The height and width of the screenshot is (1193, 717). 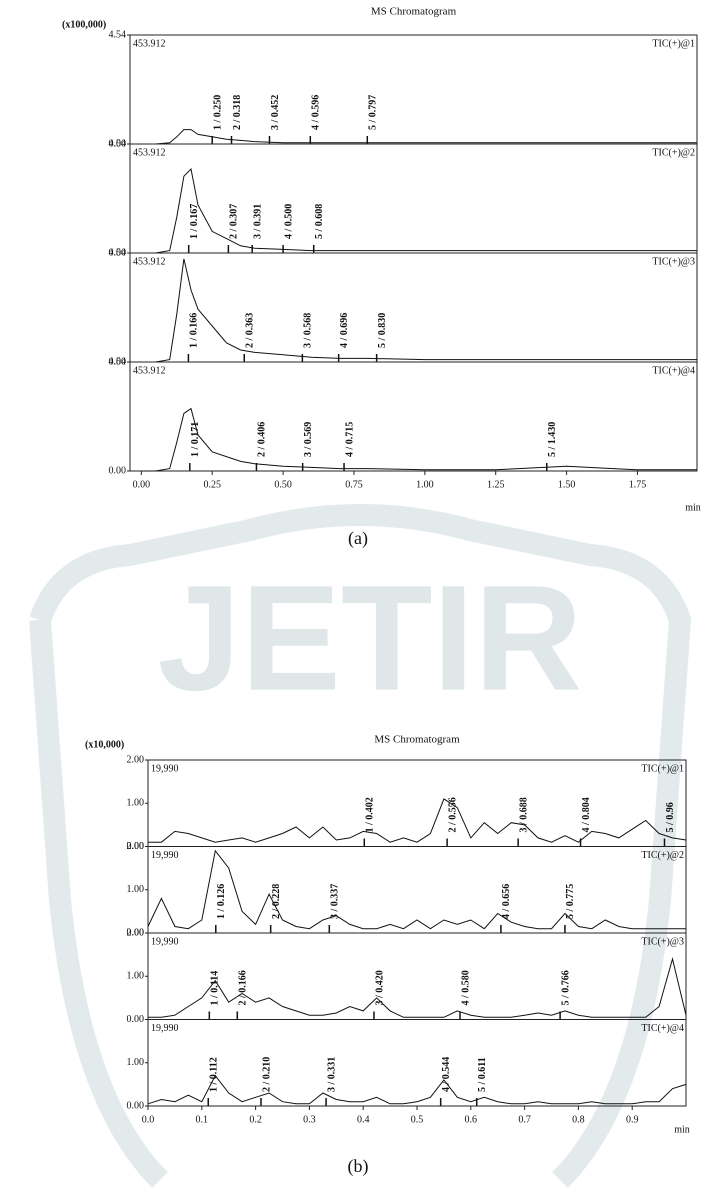 What do you see at coordinates (308, 439) in the screenshot?
I see `peak-label: 3 / 0.569` at bounding box center [308, 439].